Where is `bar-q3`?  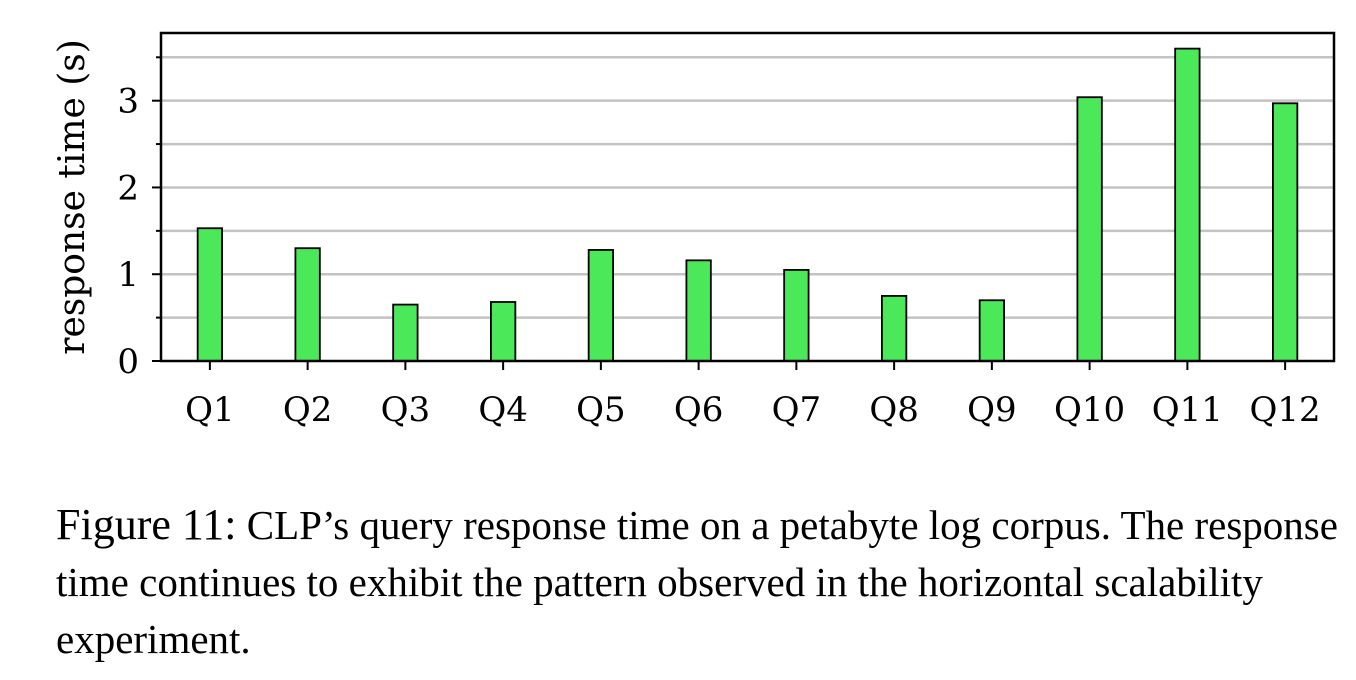 bar-q3 is located at coordinates (405, 332).